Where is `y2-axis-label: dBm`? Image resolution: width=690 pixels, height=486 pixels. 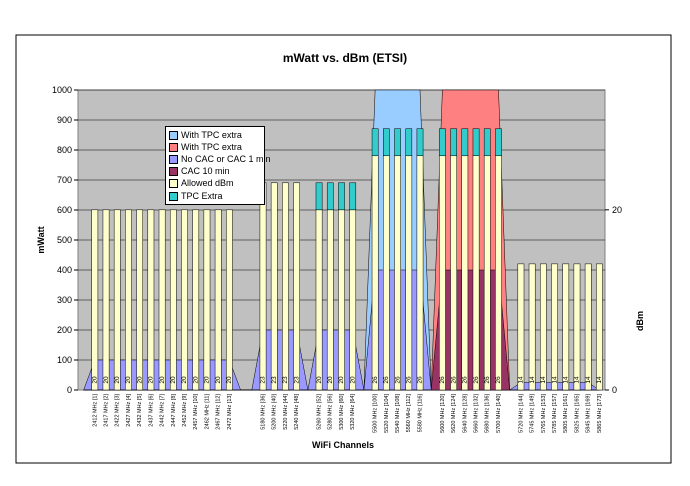 y2-axis-label: dBm is located at coordinates (640, 321).